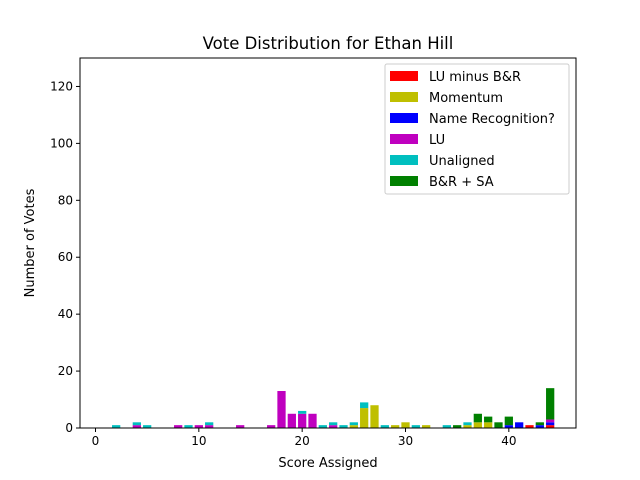 The height and width of the screenshot is (480, 640). I want to click on y-tick-label: 20, so click(65, 371).